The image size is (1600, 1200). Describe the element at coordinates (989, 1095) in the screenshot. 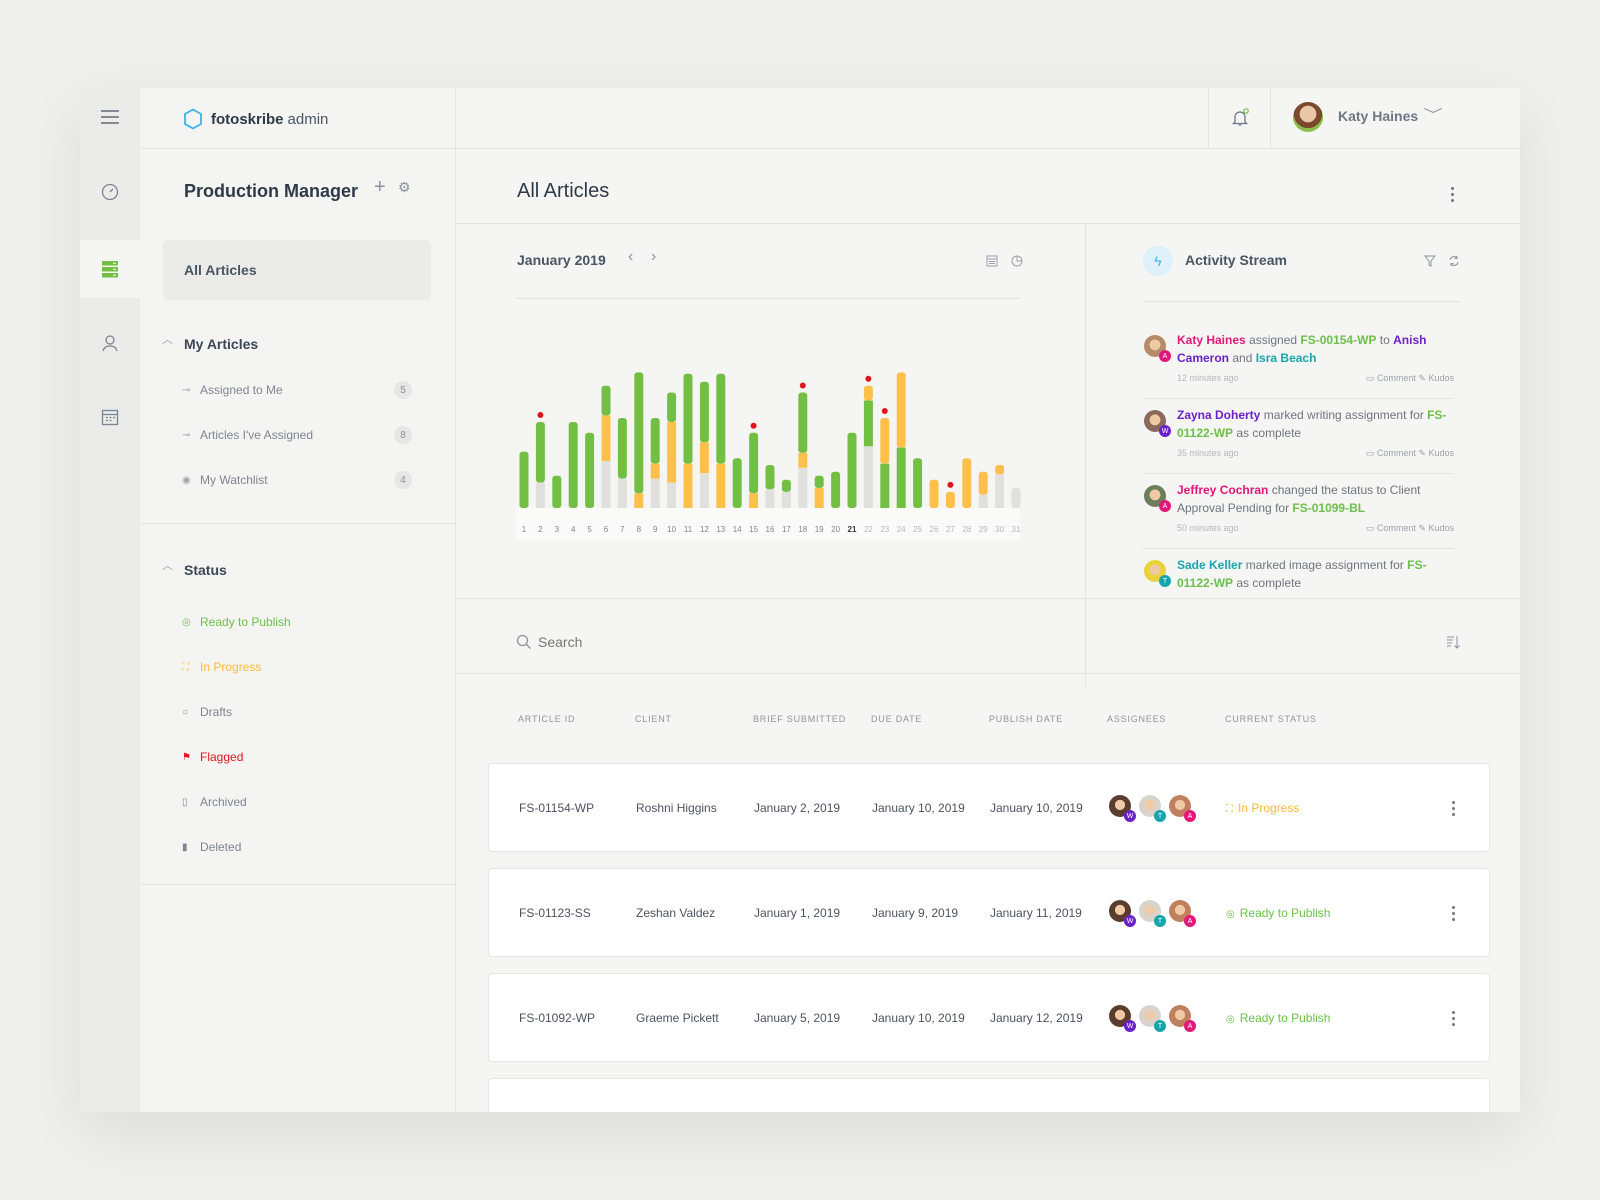

I see `table-row` at that location.